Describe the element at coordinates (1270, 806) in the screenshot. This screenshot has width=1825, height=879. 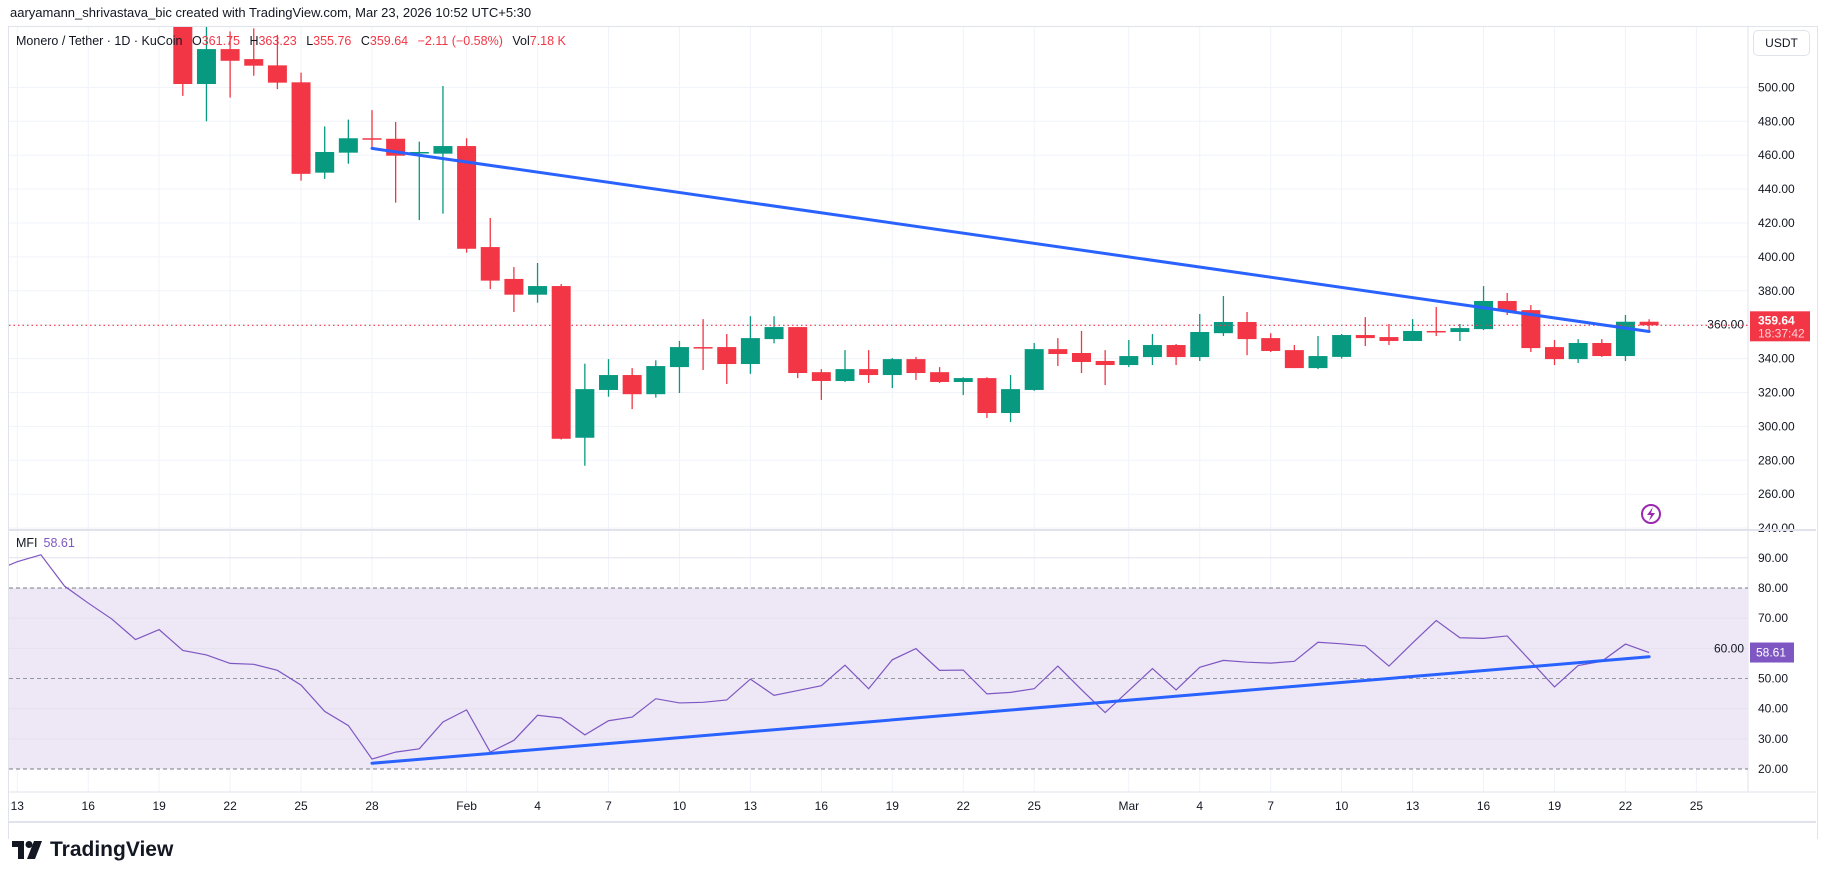
I see `x-tick-label: 7` at that location.